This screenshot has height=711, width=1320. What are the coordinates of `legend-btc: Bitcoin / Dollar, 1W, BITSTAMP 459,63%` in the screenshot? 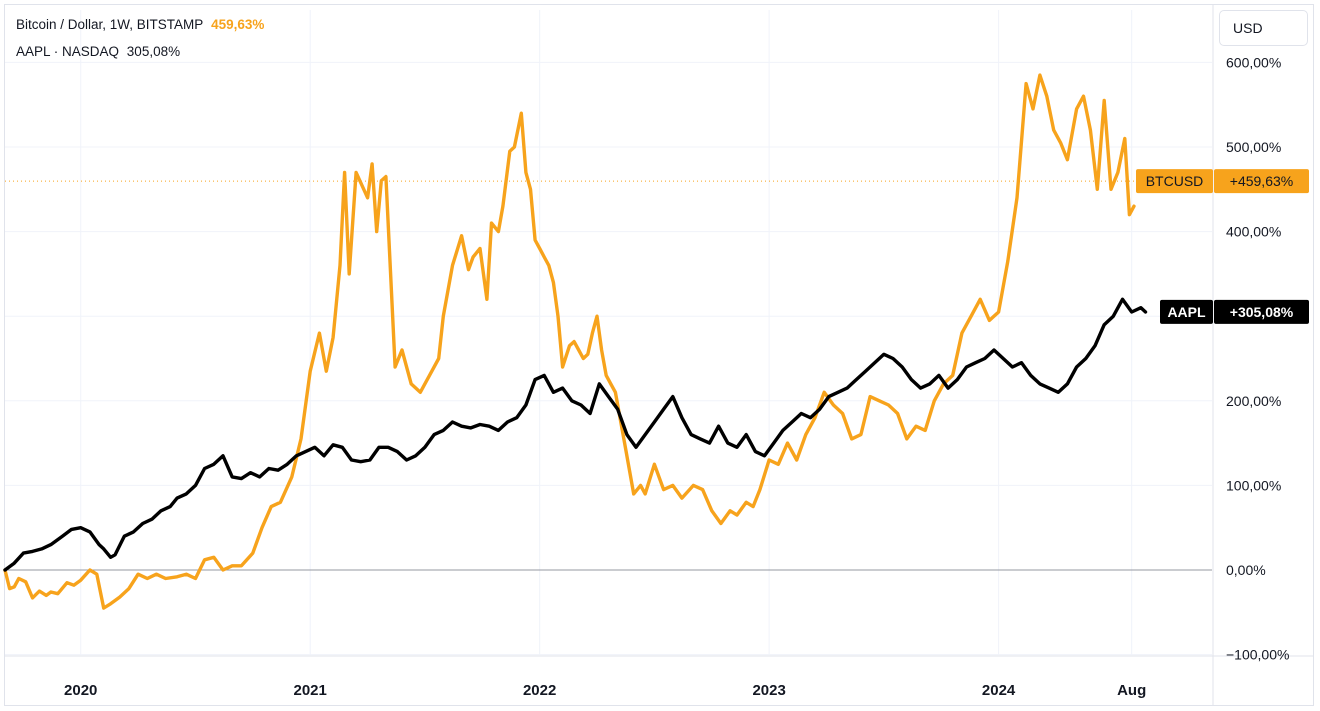 It's located at (142, 24).